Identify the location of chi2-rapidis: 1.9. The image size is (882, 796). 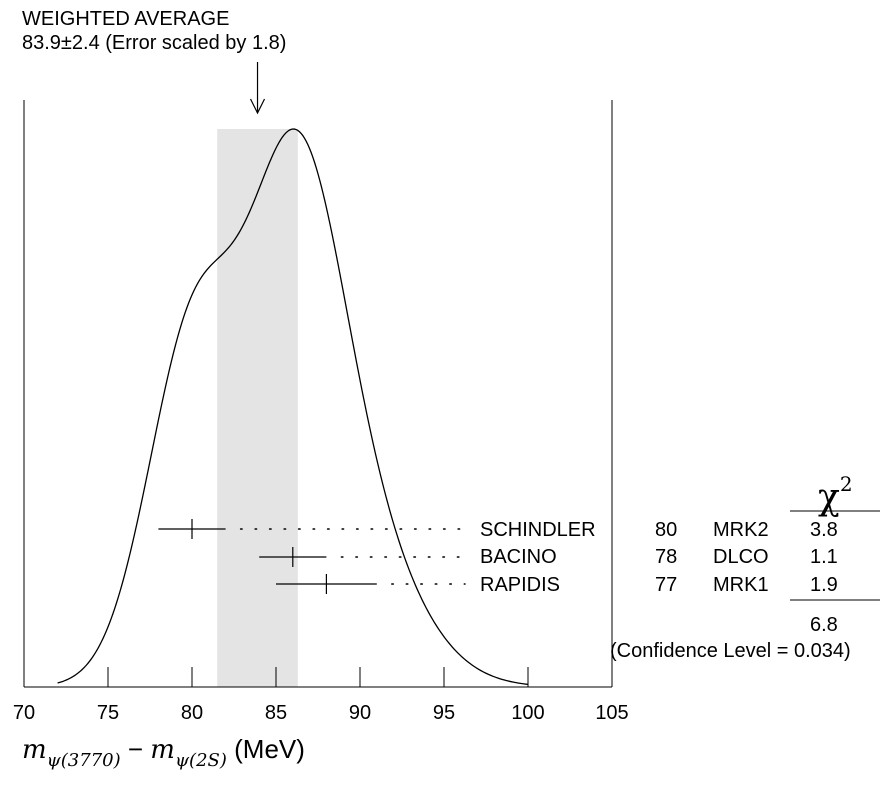
(824, 585).